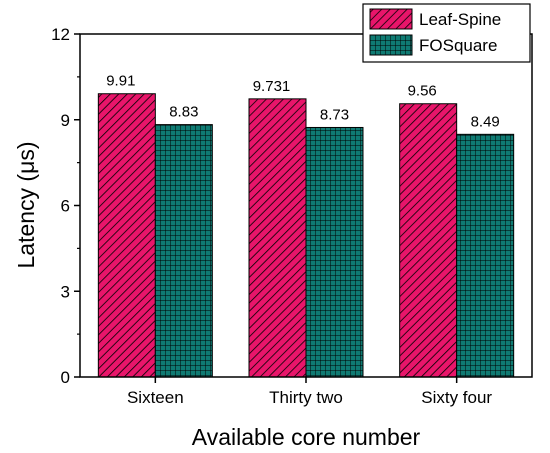  I want to click on y-axis: 0 3 6 9 12, so click(65, 206).